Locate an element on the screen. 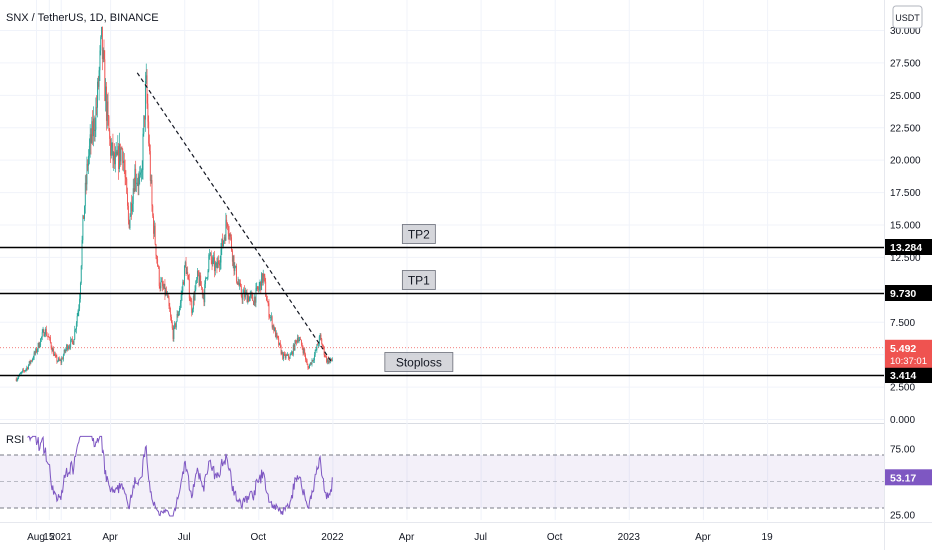 The height and width of the screenshot is (555, 932). time-tick-label: Oct is located at coordinates (259, 537).